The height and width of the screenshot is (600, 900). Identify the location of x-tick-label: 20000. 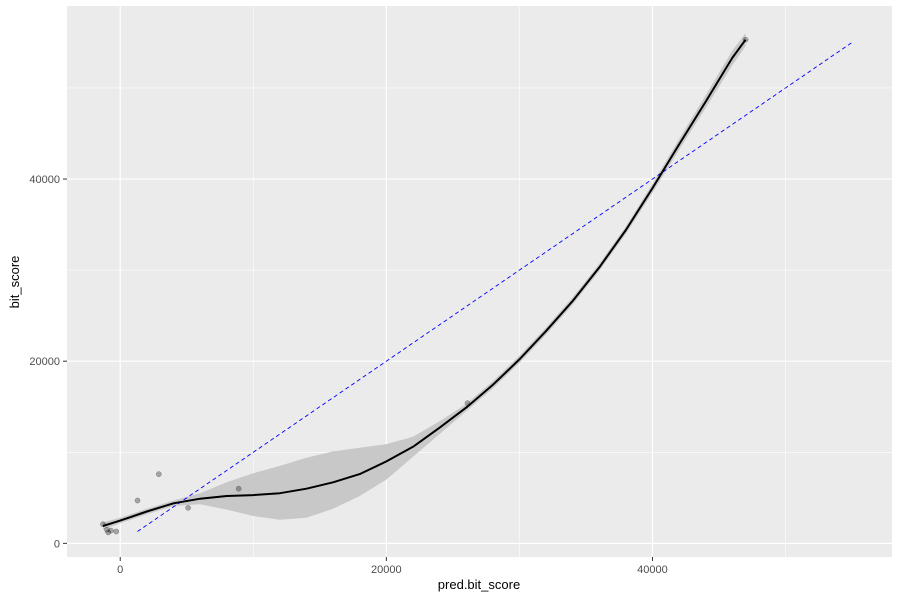
(386, 570).